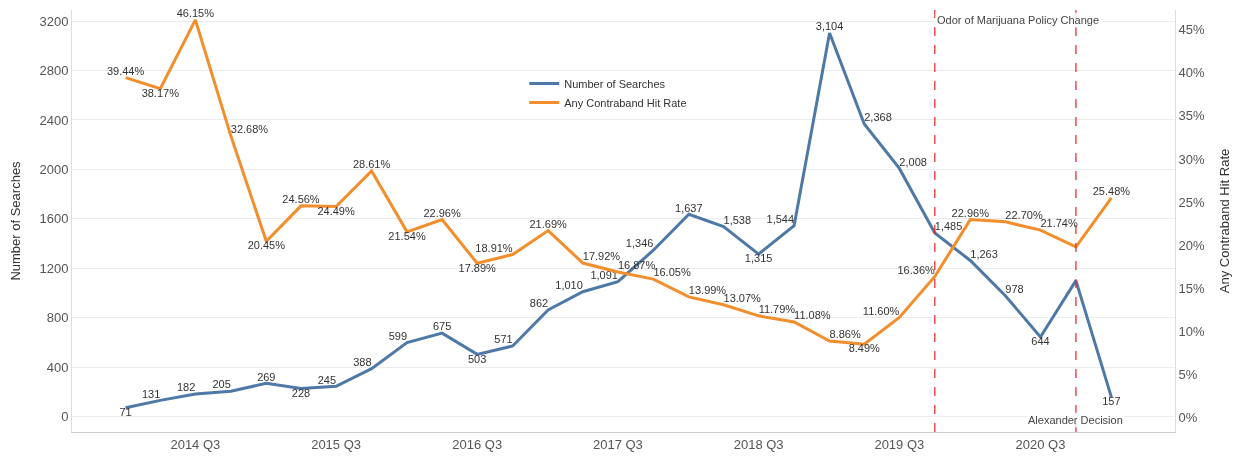  I want to click on y2-axis-title: Any Contraband Hit Rate, so click(1224, 221).